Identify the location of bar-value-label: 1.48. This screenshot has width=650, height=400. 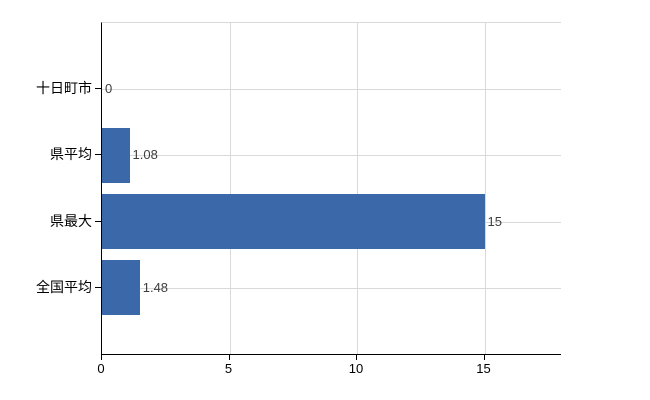
(155, 287).